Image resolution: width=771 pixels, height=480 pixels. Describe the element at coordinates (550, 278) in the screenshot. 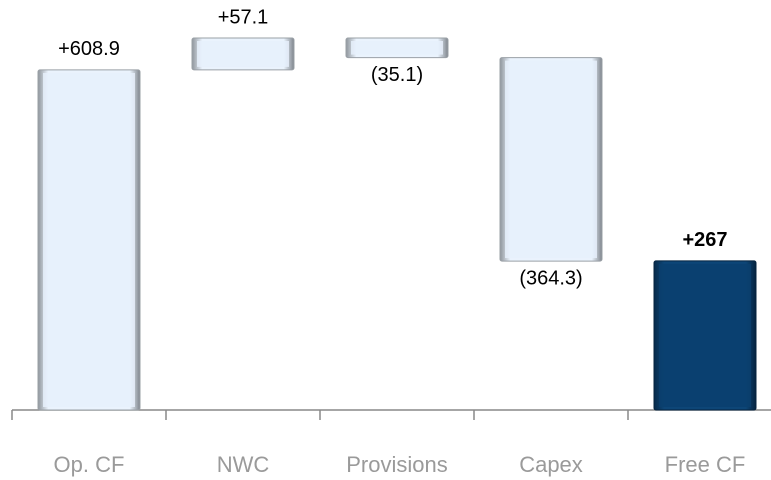

I see `value-label: (364.3)` at that location.